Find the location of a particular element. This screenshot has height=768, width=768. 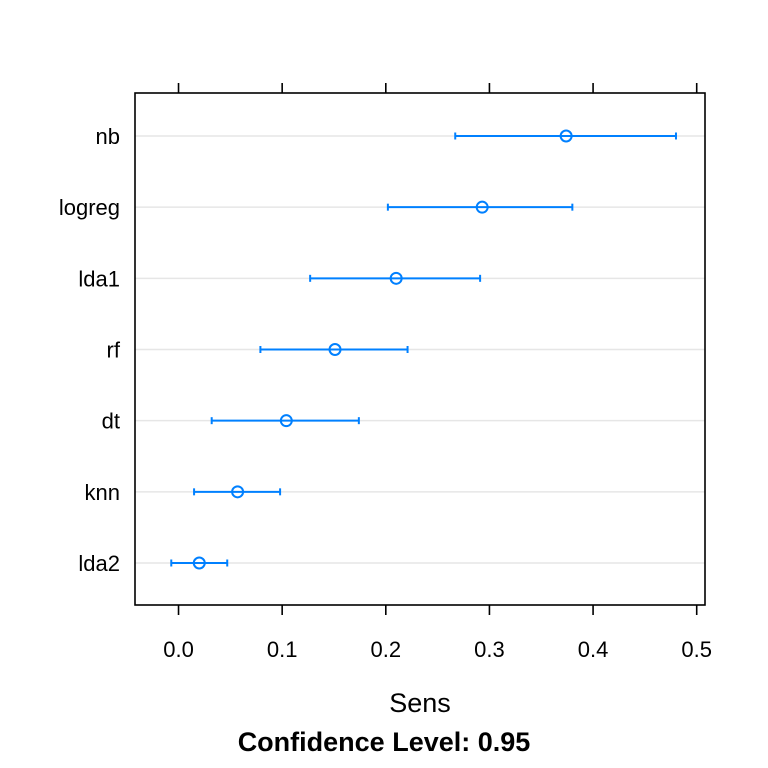

category-label-nb: nb is located at coordinates (108, 136).